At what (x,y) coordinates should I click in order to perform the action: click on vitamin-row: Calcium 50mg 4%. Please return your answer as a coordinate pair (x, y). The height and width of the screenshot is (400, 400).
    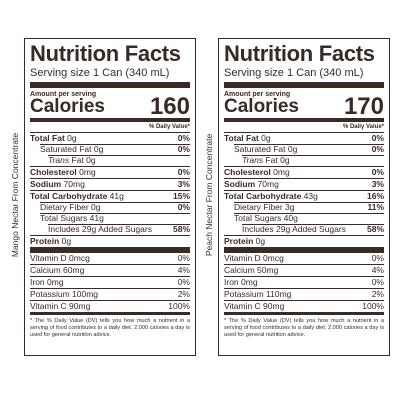
    Looking at the image, I should click on (304, 269).